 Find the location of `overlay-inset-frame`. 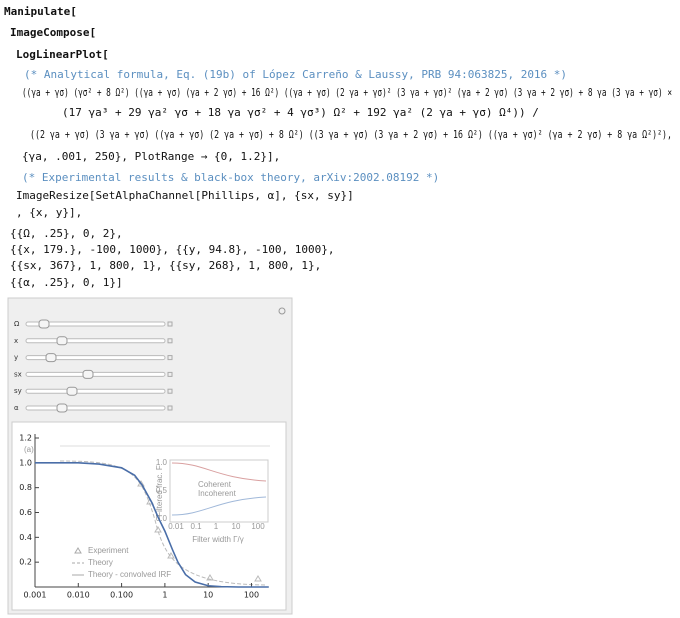

overlay-inset-frame is located at coordinates (219, 491).